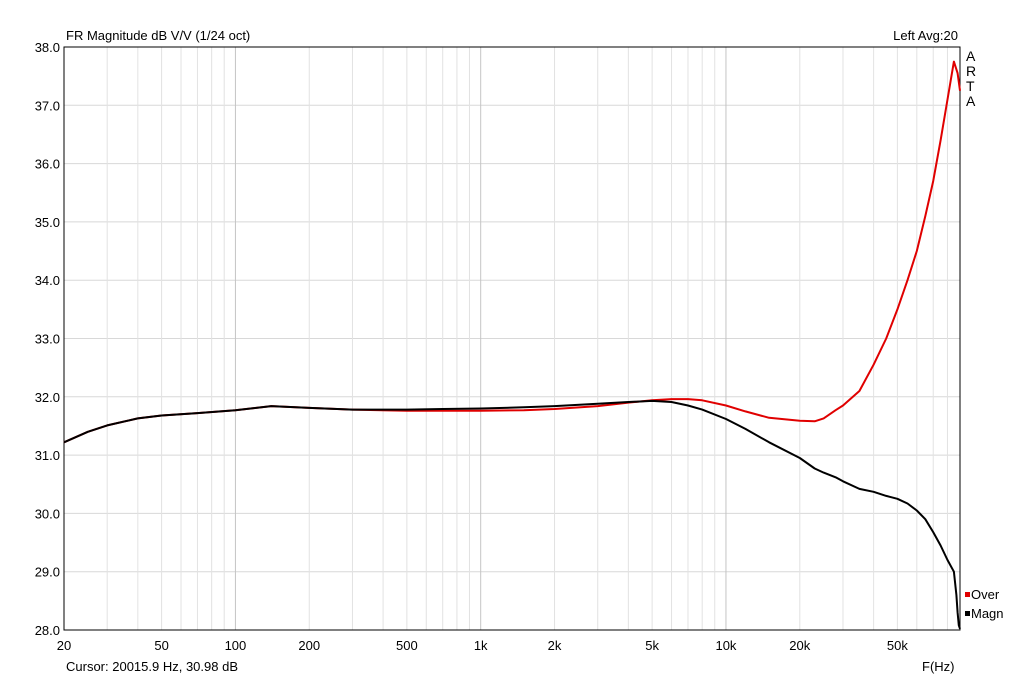  Describe the element at coordinates (47, 280) in the screenshot. I see `y-tick-label: 34.0` at that location.